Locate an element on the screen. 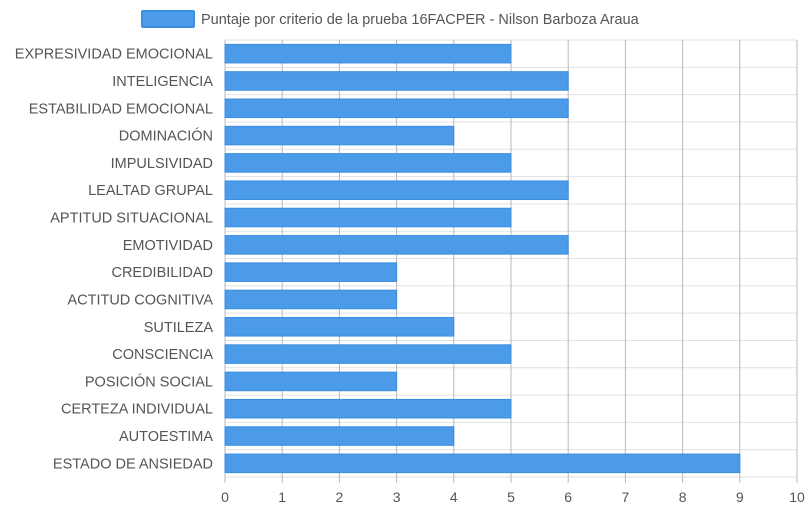 The image size is (810, 517). x-axis-tick-labels: 0 1 2 3 4 5 6 7 8 9 10 is located at coordinates (513, 497).